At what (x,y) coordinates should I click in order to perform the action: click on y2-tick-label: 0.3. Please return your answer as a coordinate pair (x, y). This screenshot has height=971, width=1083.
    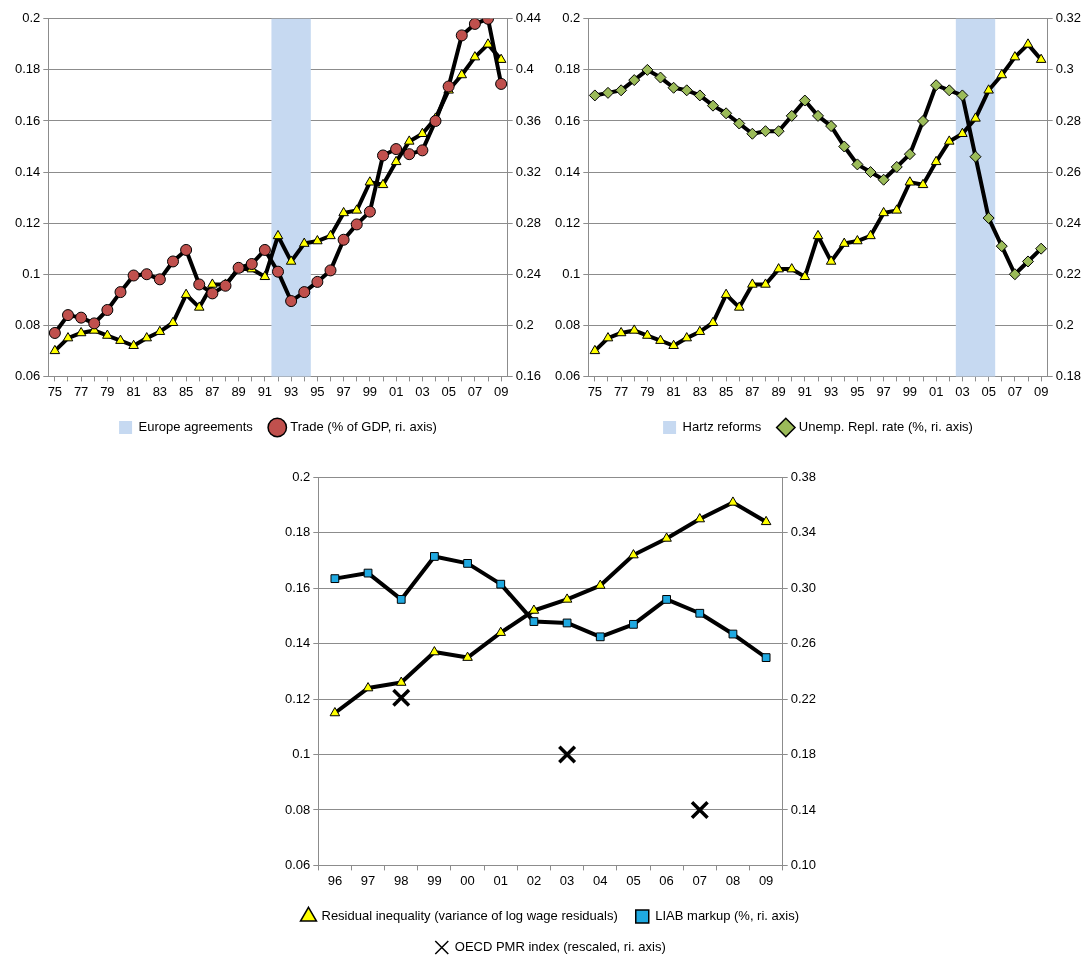
    Looking at the image, I should click on (1064, 69).